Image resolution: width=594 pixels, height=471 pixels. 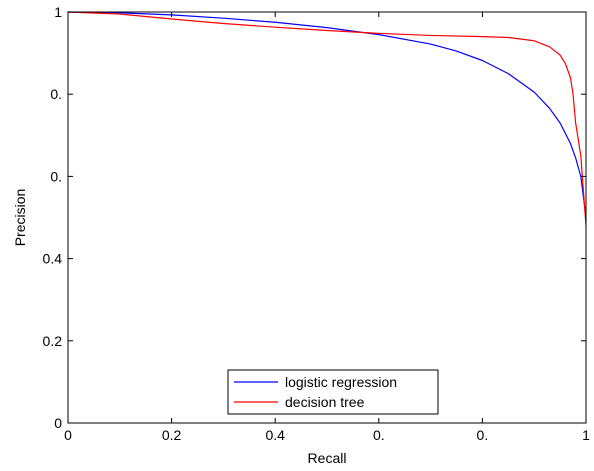 What do you see at coordinates (327, 458) in the screenshot?
I see `x-axis-label: Recall` at bounding box center [327, 458].